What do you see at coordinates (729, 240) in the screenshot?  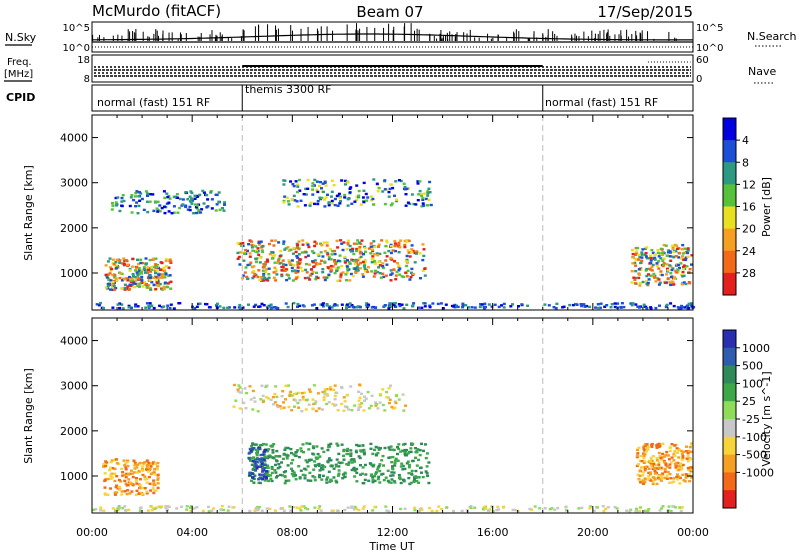 I see `colorbar-swatch` at bounding box center [729, 240].